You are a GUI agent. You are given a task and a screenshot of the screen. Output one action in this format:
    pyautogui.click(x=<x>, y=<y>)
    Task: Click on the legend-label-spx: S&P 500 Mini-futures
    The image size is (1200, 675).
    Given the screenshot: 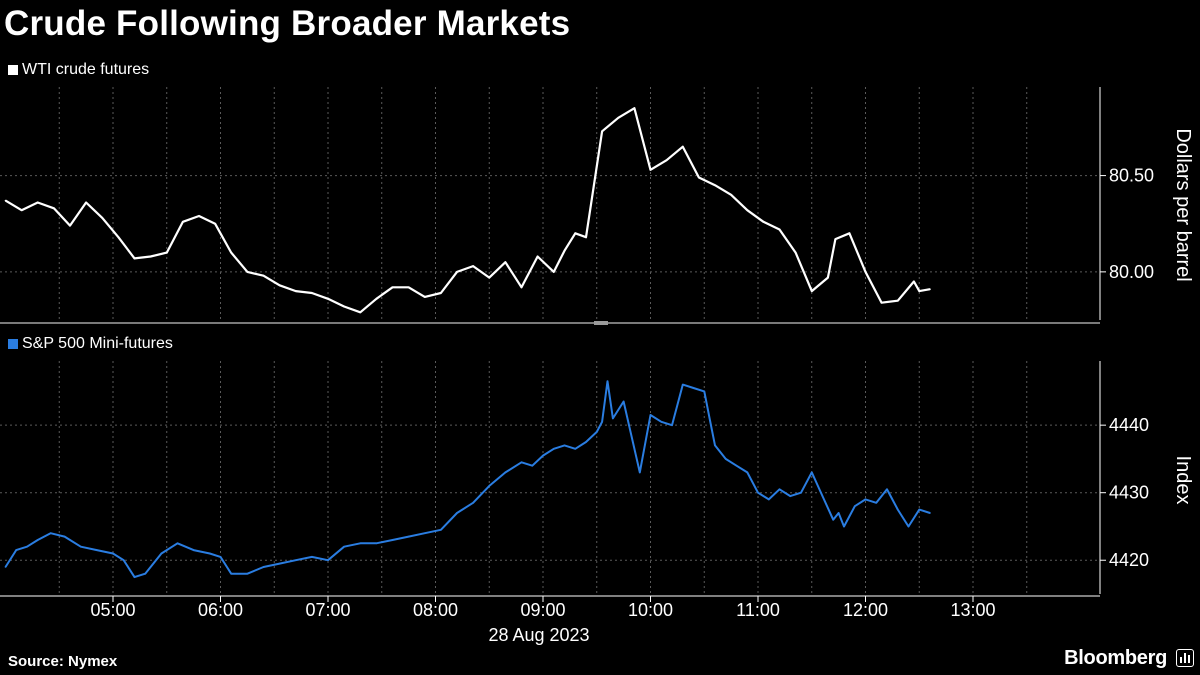 What is the action you would take?
    pyautogui.click(x=97, y=343)
    